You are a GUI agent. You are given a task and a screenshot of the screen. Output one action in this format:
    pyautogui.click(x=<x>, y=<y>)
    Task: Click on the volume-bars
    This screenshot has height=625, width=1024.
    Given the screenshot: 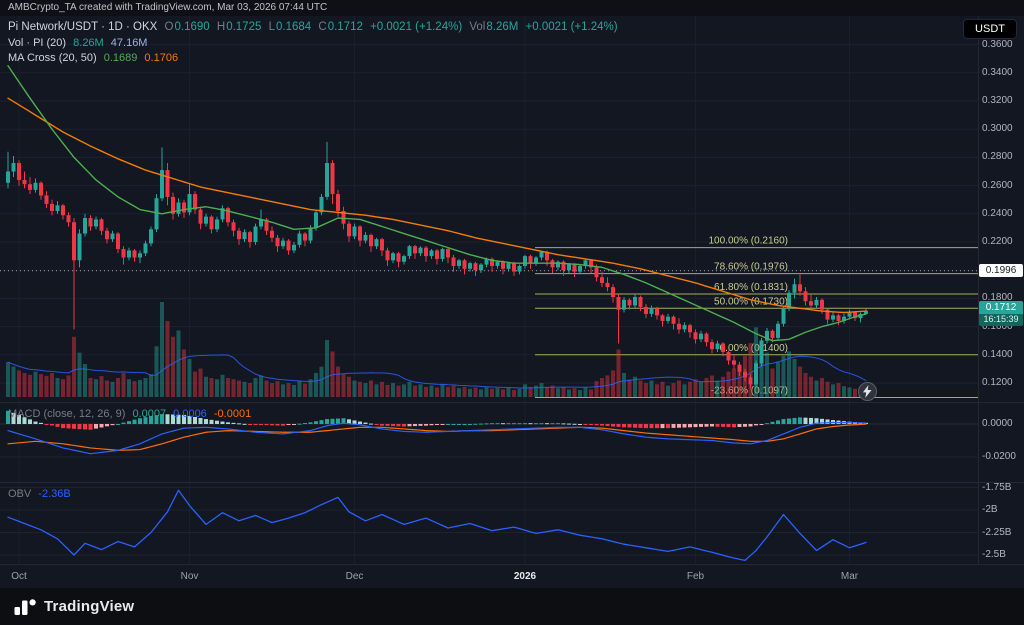 What is the action you would take?
    pyautogui.click(x=437, y=349)
    